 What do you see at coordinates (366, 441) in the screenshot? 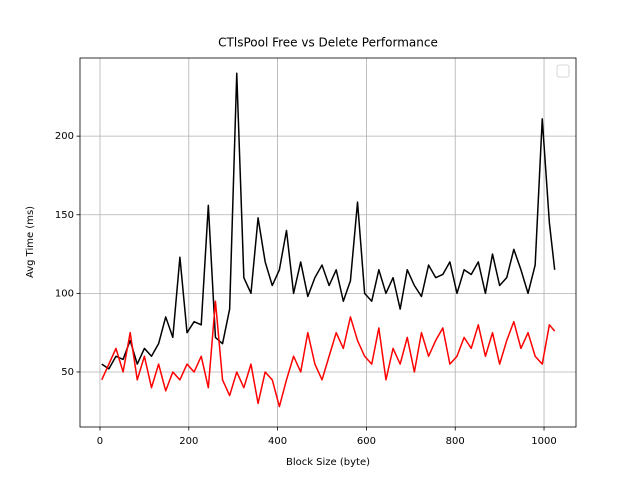
I see `x-tick-label: 600` at bounding box center [366, 441].